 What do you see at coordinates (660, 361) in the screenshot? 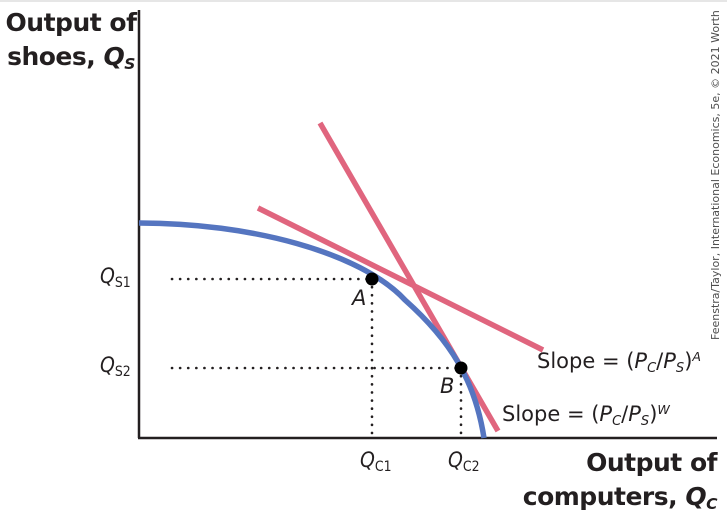
I see `slope-autarky-slash: /` at bounding box center [660, 361].